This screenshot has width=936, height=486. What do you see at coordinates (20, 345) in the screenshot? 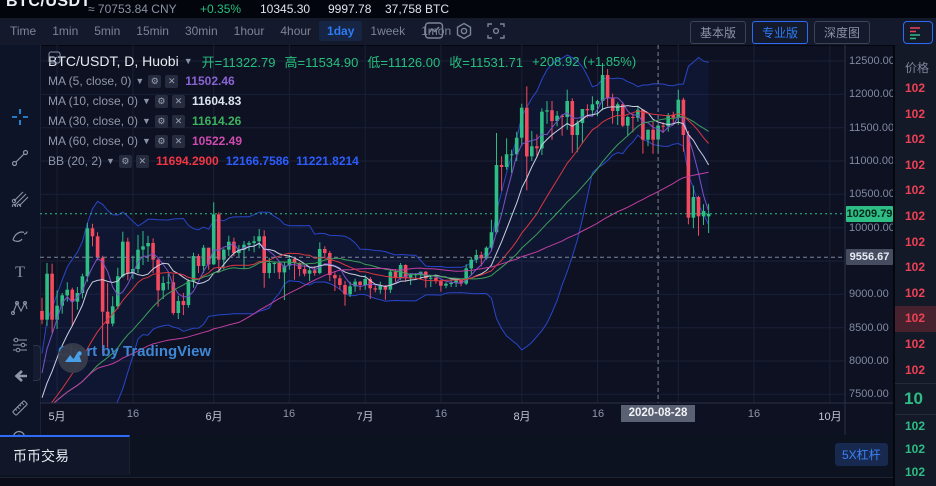
I see `forecast-icon` at bounding box center [20, 345].